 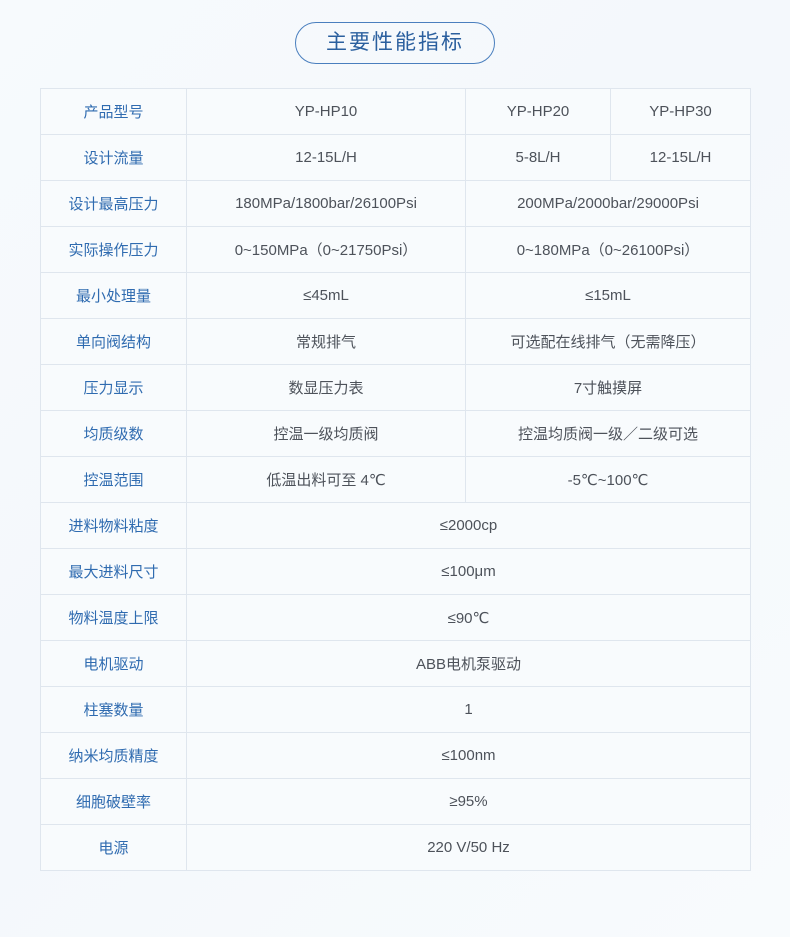 What do you see at coordinates (326, 111) in the screenshot?
I see `row-value: YP-HP10` at bounding box center [326, 111].